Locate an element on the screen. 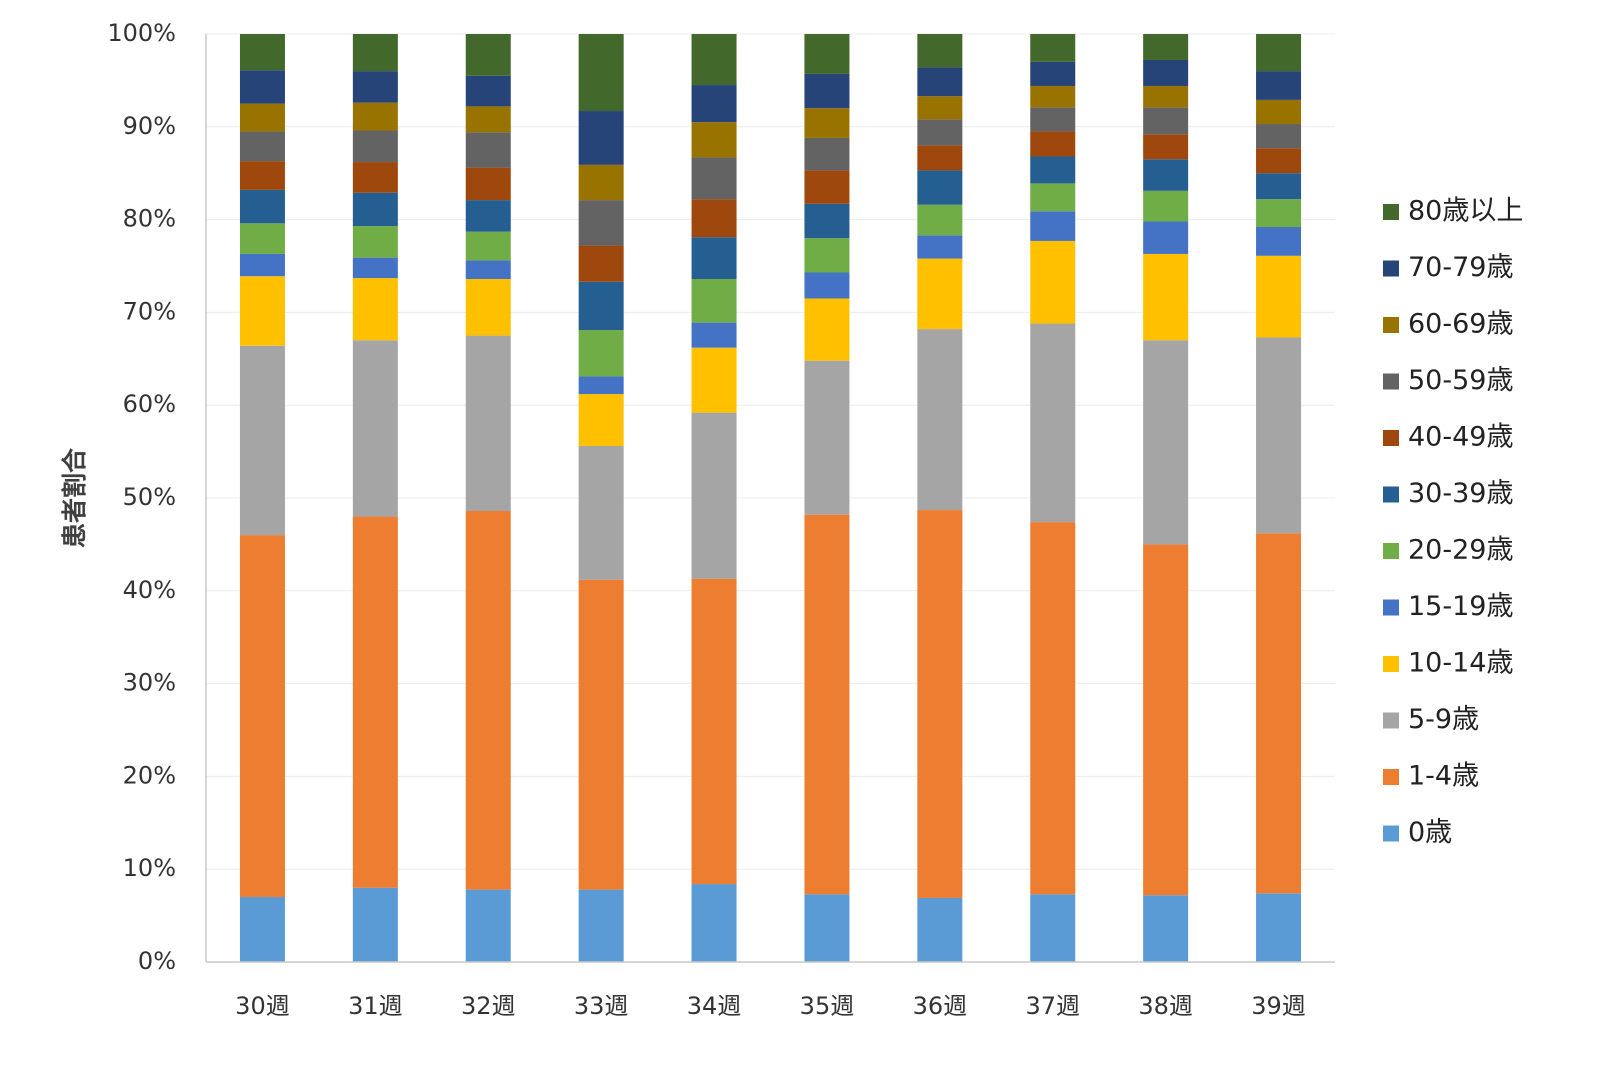  y-tick-label: 50% is located at coordinates (149, 497).